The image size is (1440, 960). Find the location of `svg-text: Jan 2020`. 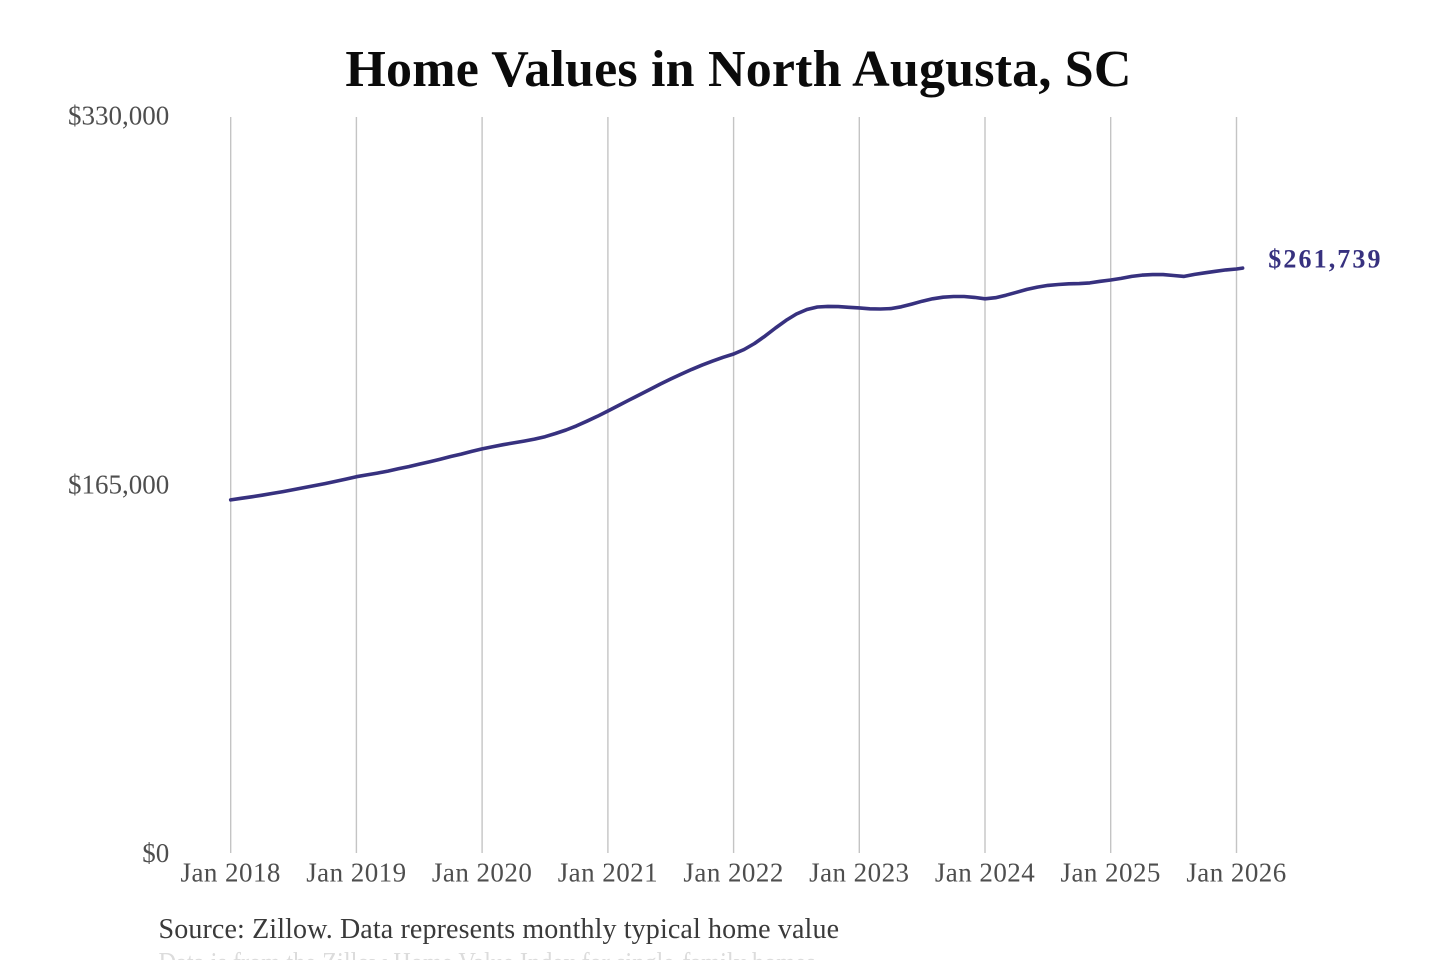

svg-text: Jan 2020 is located at coordinates (482, 872).